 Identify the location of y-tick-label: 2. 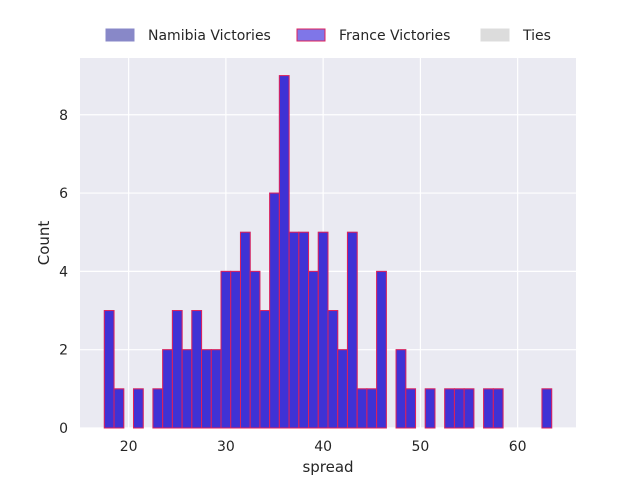
(63, 351).